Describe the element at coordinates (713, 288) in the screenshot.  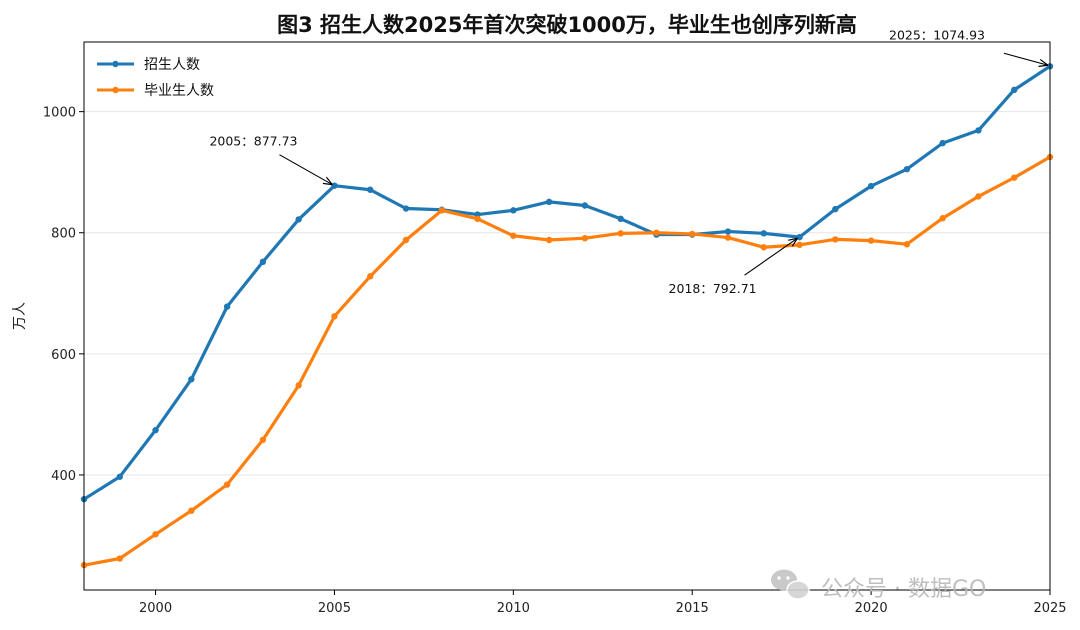
I see `annotation-label: 2018：792.71` at that location.